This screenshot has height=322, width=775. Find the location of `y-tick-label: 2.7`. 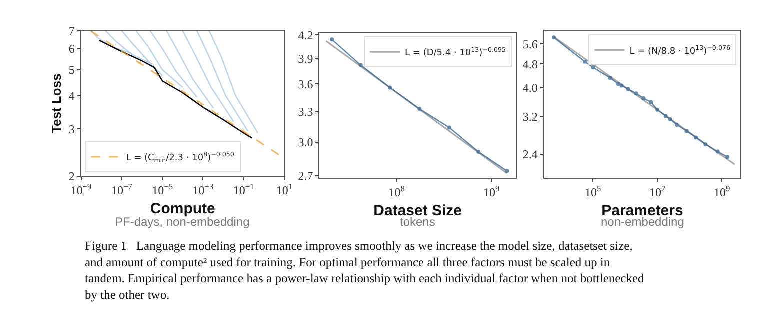

y-tick-label: 2.7 is located at coordinates (306, 176).